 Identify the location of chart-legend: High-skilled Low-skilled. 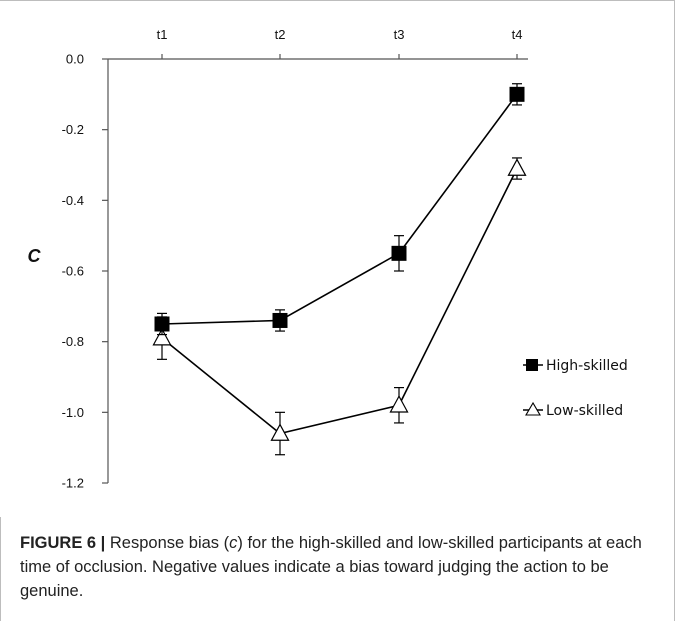
(575, 388).